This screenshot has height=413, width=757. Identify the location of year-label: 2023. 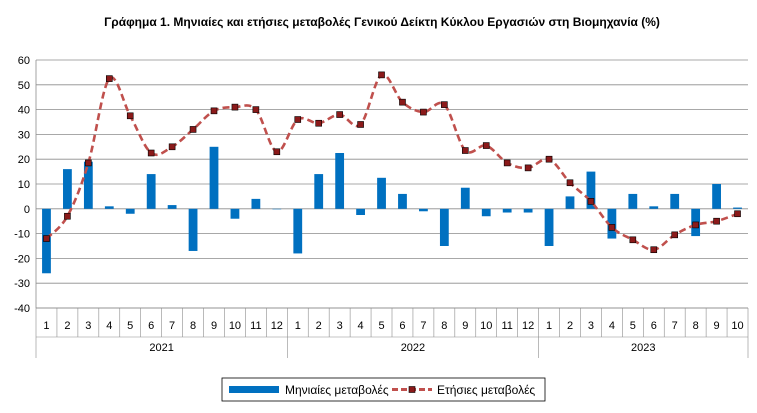
(643, 348).